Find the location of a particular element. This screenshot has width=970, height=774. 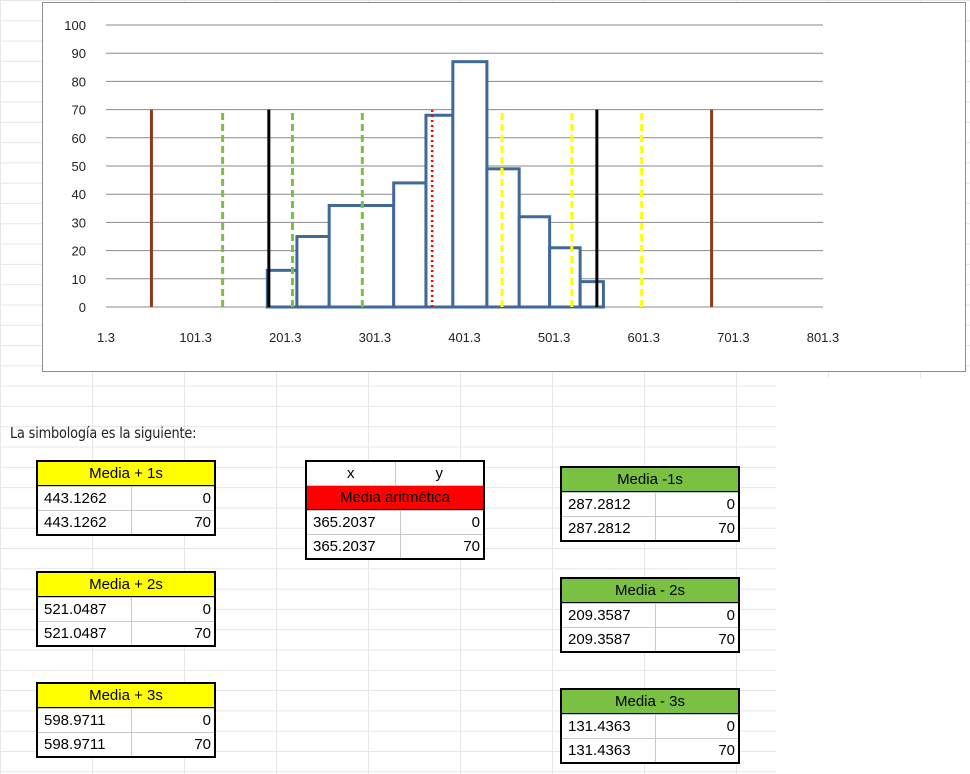

table-title: Media - 2s is located at coordinates (650, 591).